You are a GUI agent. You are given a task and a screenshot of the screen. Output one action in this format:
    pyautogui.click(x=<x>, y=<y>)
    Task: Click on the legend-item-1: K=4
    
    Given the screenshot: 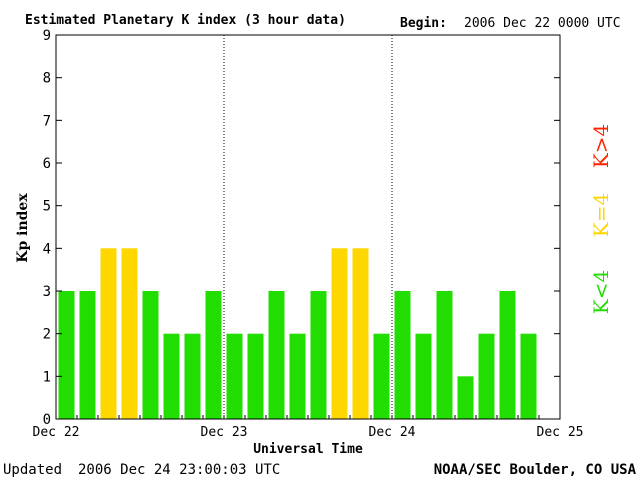 What is the action you would take?
    pyautogui.click(x=601, y=215)
    